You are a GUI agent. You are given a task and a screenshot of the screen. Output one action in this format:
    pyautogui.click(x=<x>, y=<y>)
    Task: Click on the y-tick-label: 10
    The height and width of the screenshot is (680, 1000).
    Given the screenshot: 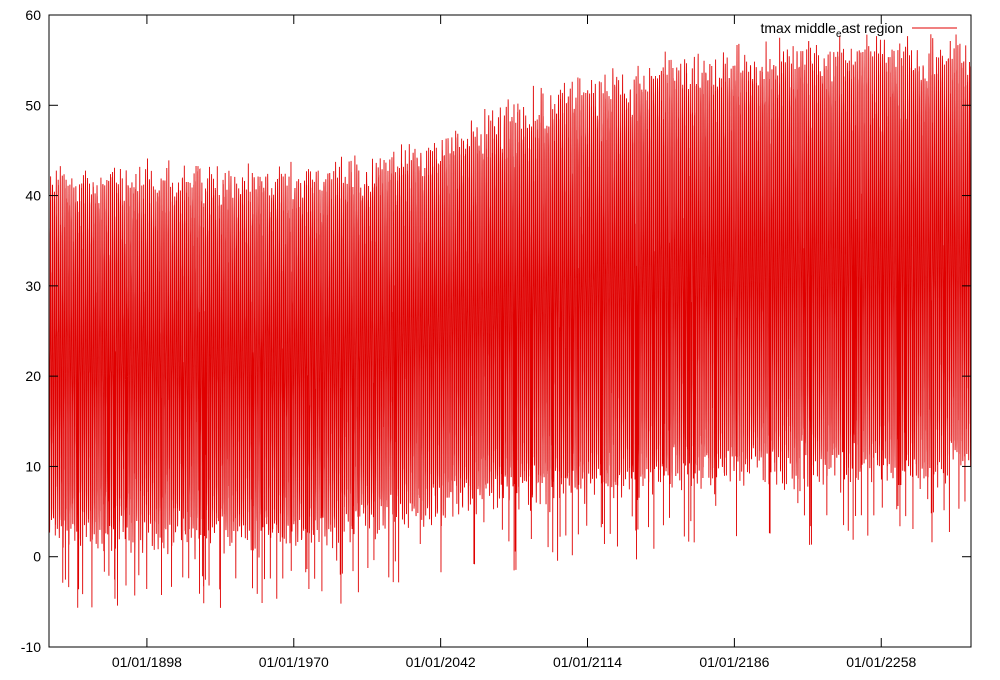 What is the action you would take?
    pyautogui.click(x=33, y=466)
    